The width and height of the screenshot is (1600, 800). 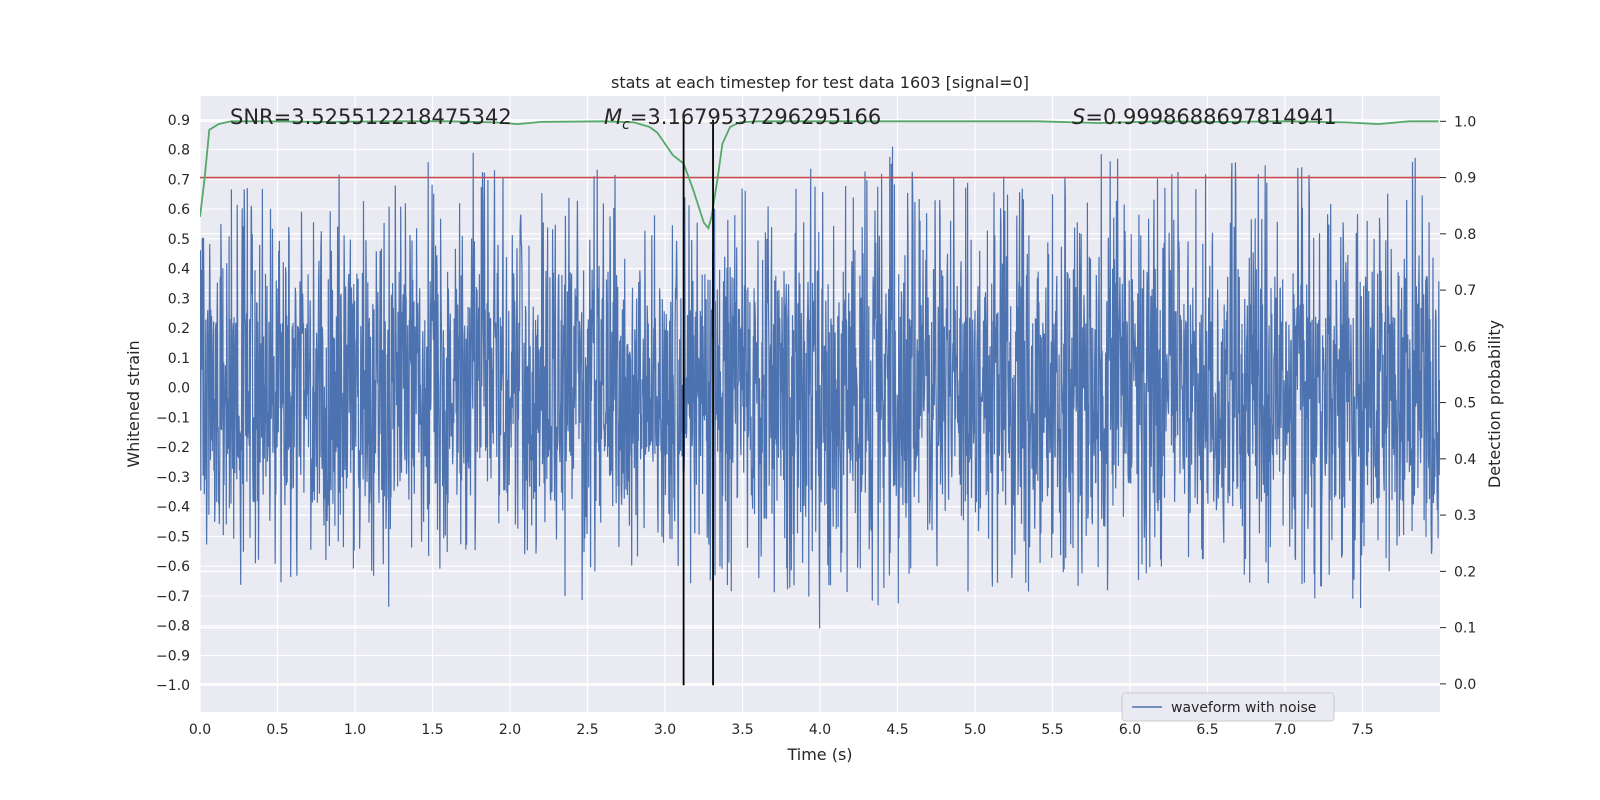 I want to click on legend-label-waveform: waveform with noise, so click(x=1243, y=708).